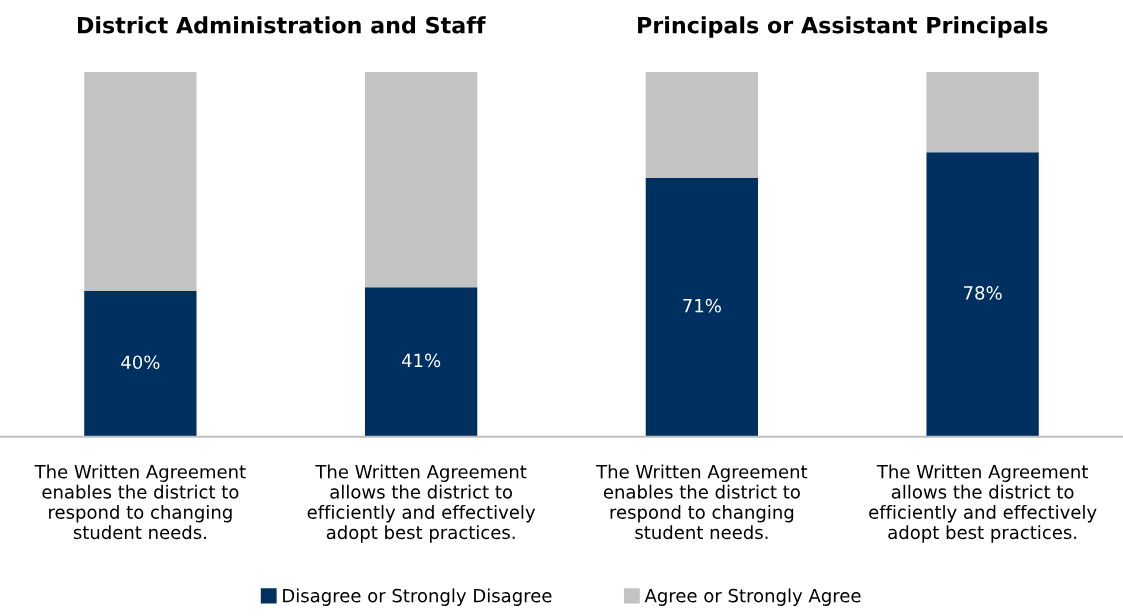  What do you see at coordinates (421, 360) in the screenshot?
I see `data-label: 41%` at bounding box center [421, 360].